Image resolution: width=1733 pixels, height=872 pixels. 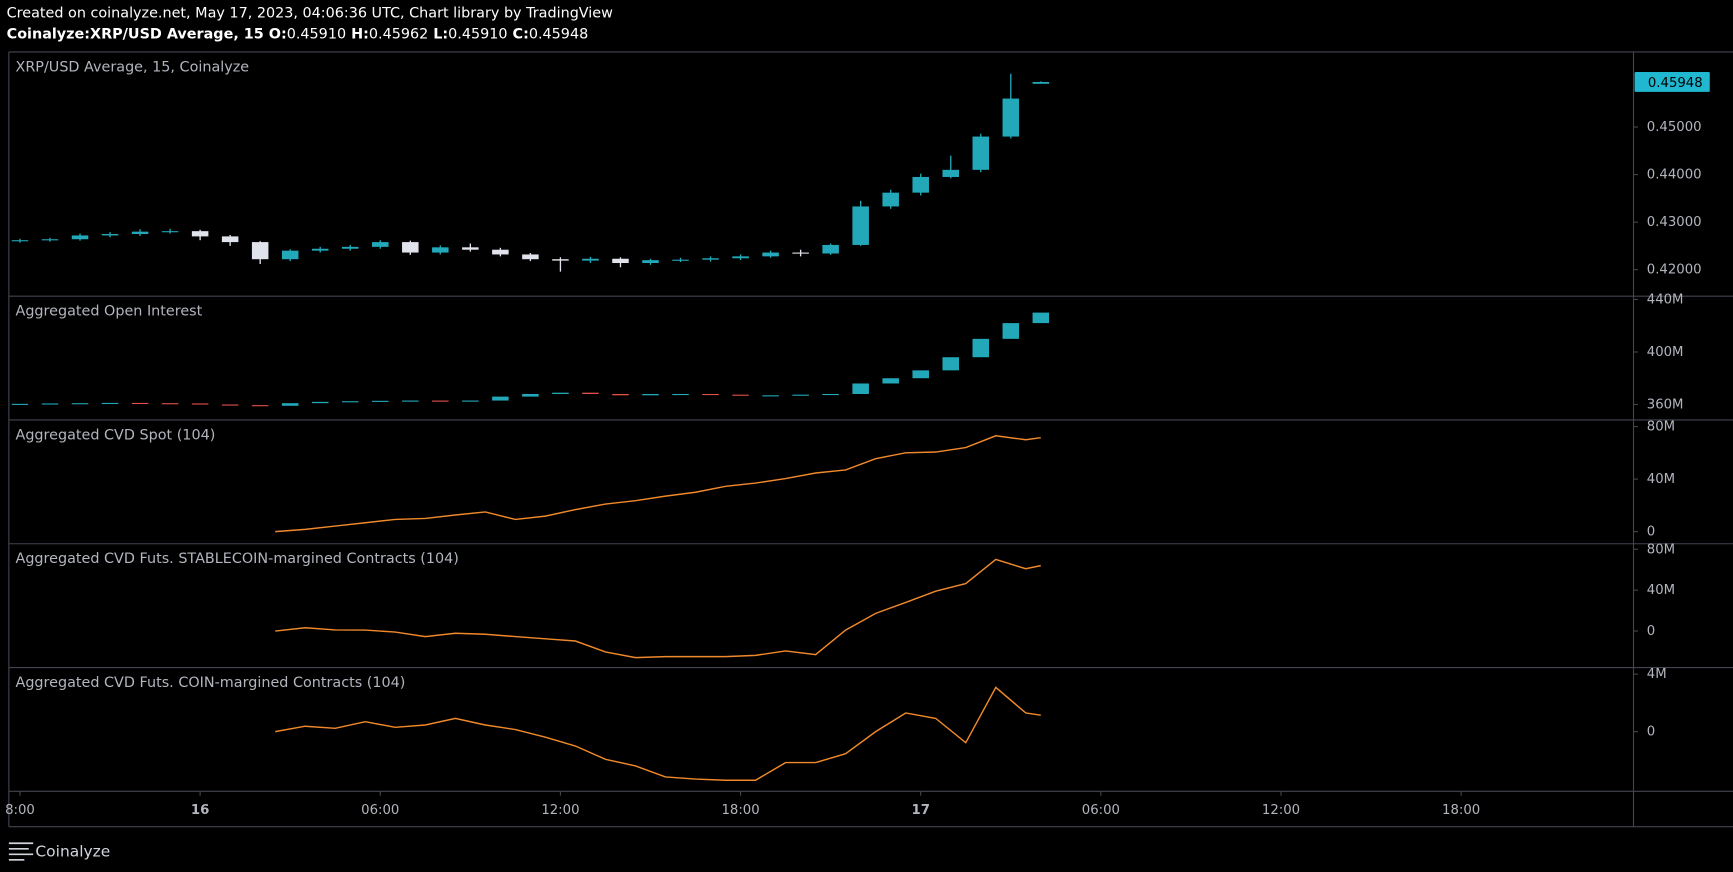 I want to click on panel-title: XRP/USD Average, 15, Coinalyze, so click(x=132, y=67).